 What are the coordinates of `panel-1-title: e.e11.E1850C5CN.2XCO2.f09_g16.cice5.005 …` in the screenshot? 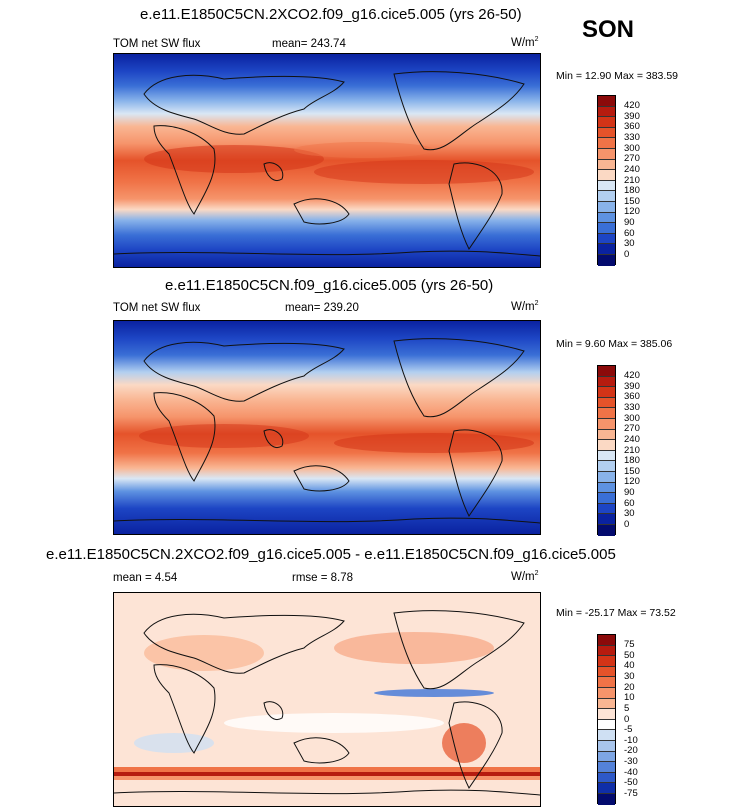 It's located at (331, 14).